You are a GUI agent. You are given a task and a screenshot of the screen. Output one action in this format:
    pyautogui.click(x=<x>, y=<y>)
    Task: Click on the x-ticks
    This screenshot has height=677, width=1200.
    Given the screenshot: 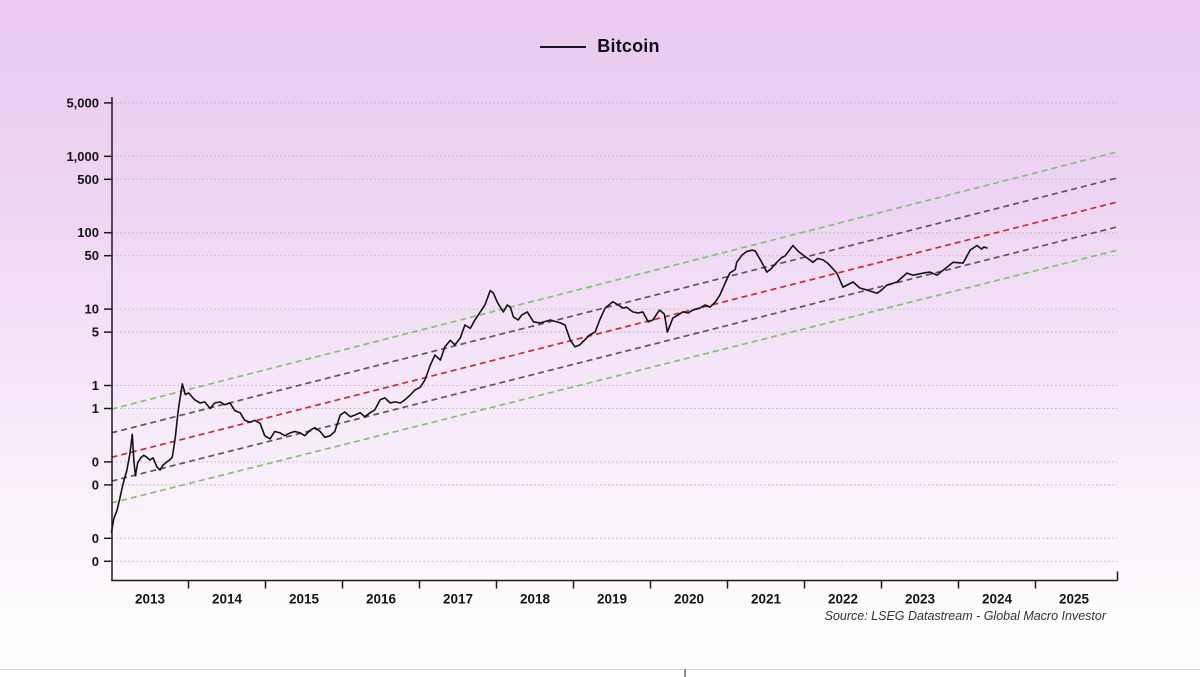 What is the action you would take?
    pyautogui.click(x=612, y=584)
    